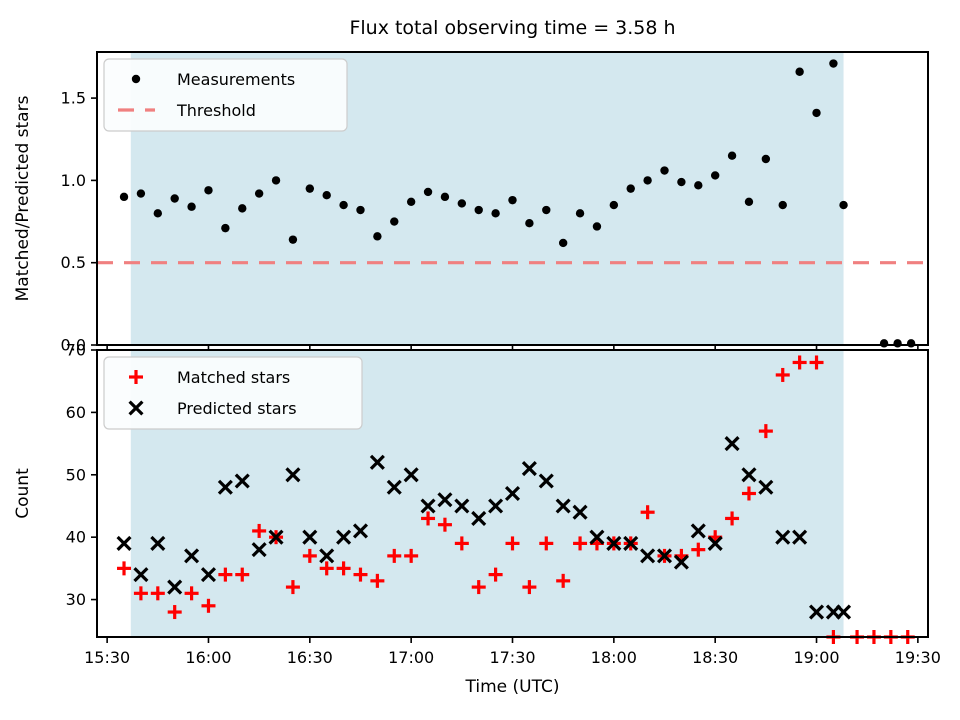 The height and width of the screenshot is (720, 960). I want to click on xtick-label: 16:00, so click(208, 657).